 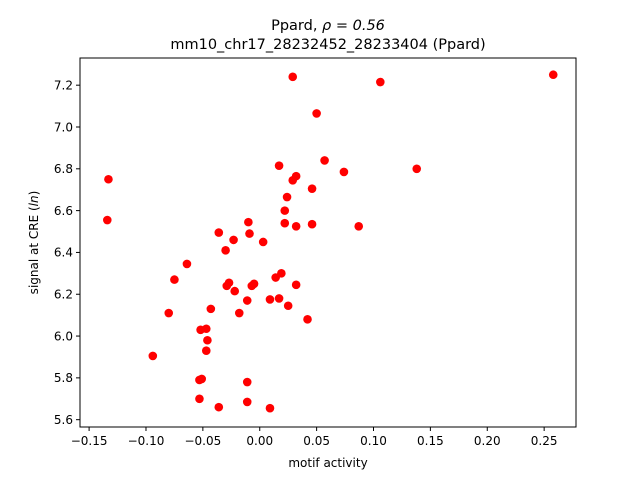 What do you see at coordinates (63, 169) in the screenshot?
I see `y-tick-label: 6.8` at bounding box center [63, 169].